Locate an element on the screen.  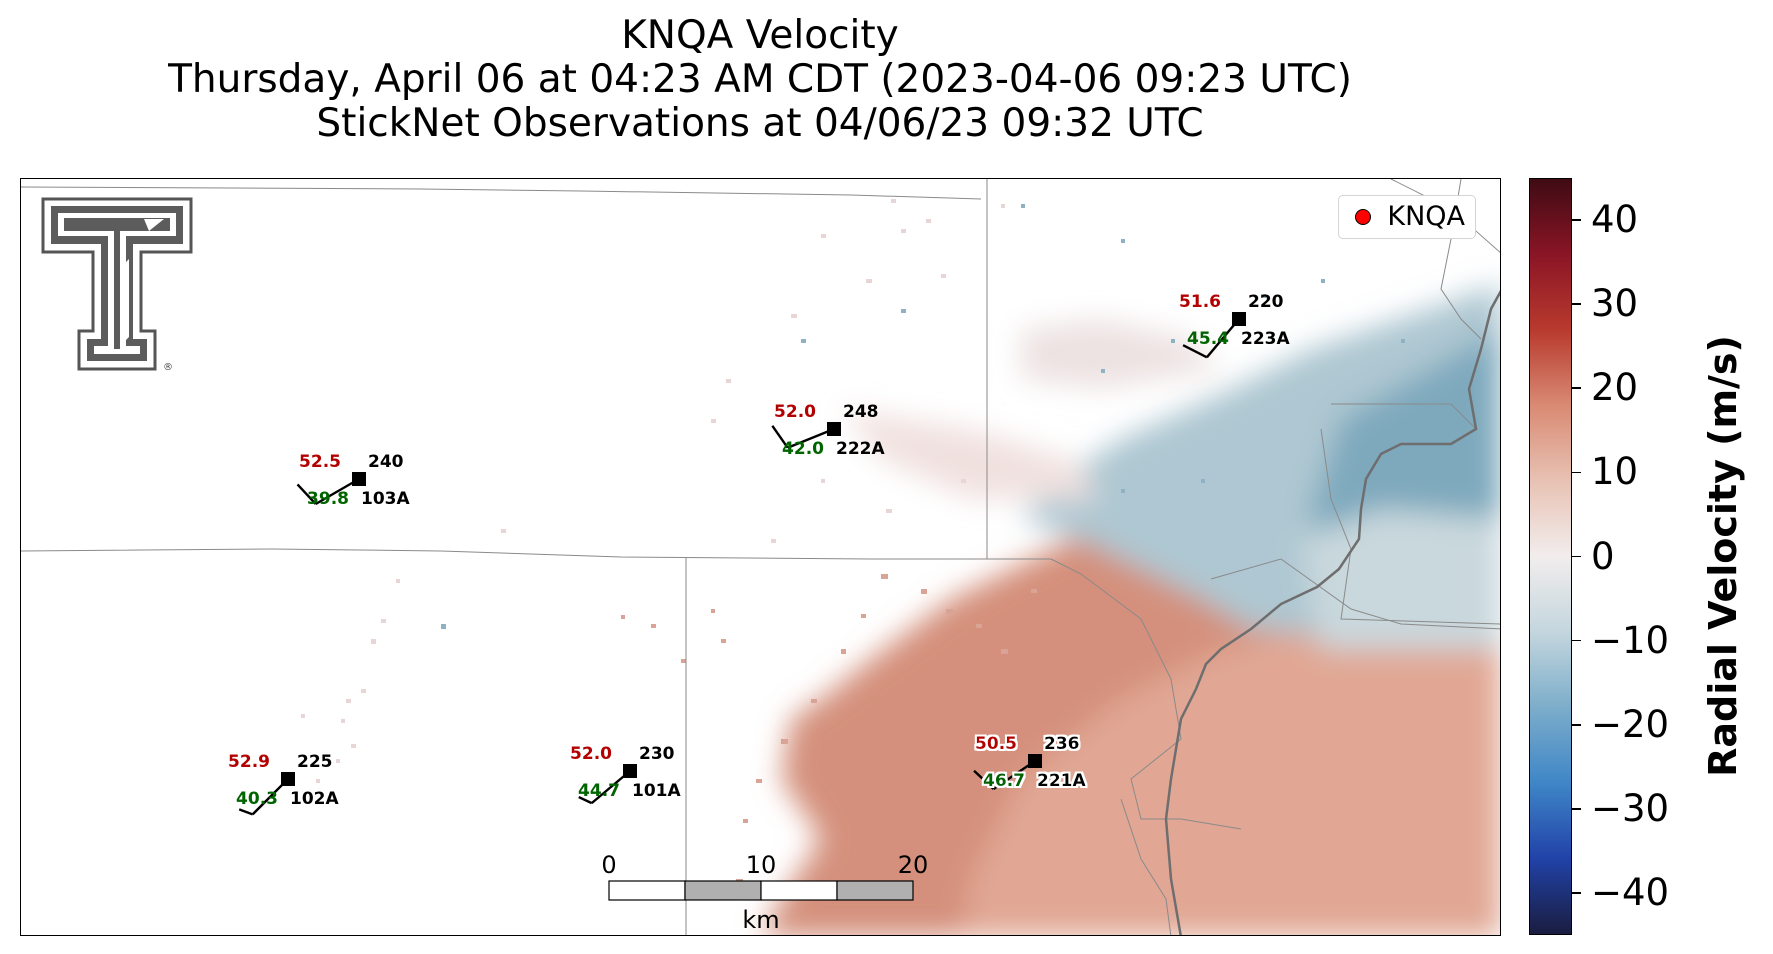
scale-tick-0: 0 is located at coordinates (608, 865).